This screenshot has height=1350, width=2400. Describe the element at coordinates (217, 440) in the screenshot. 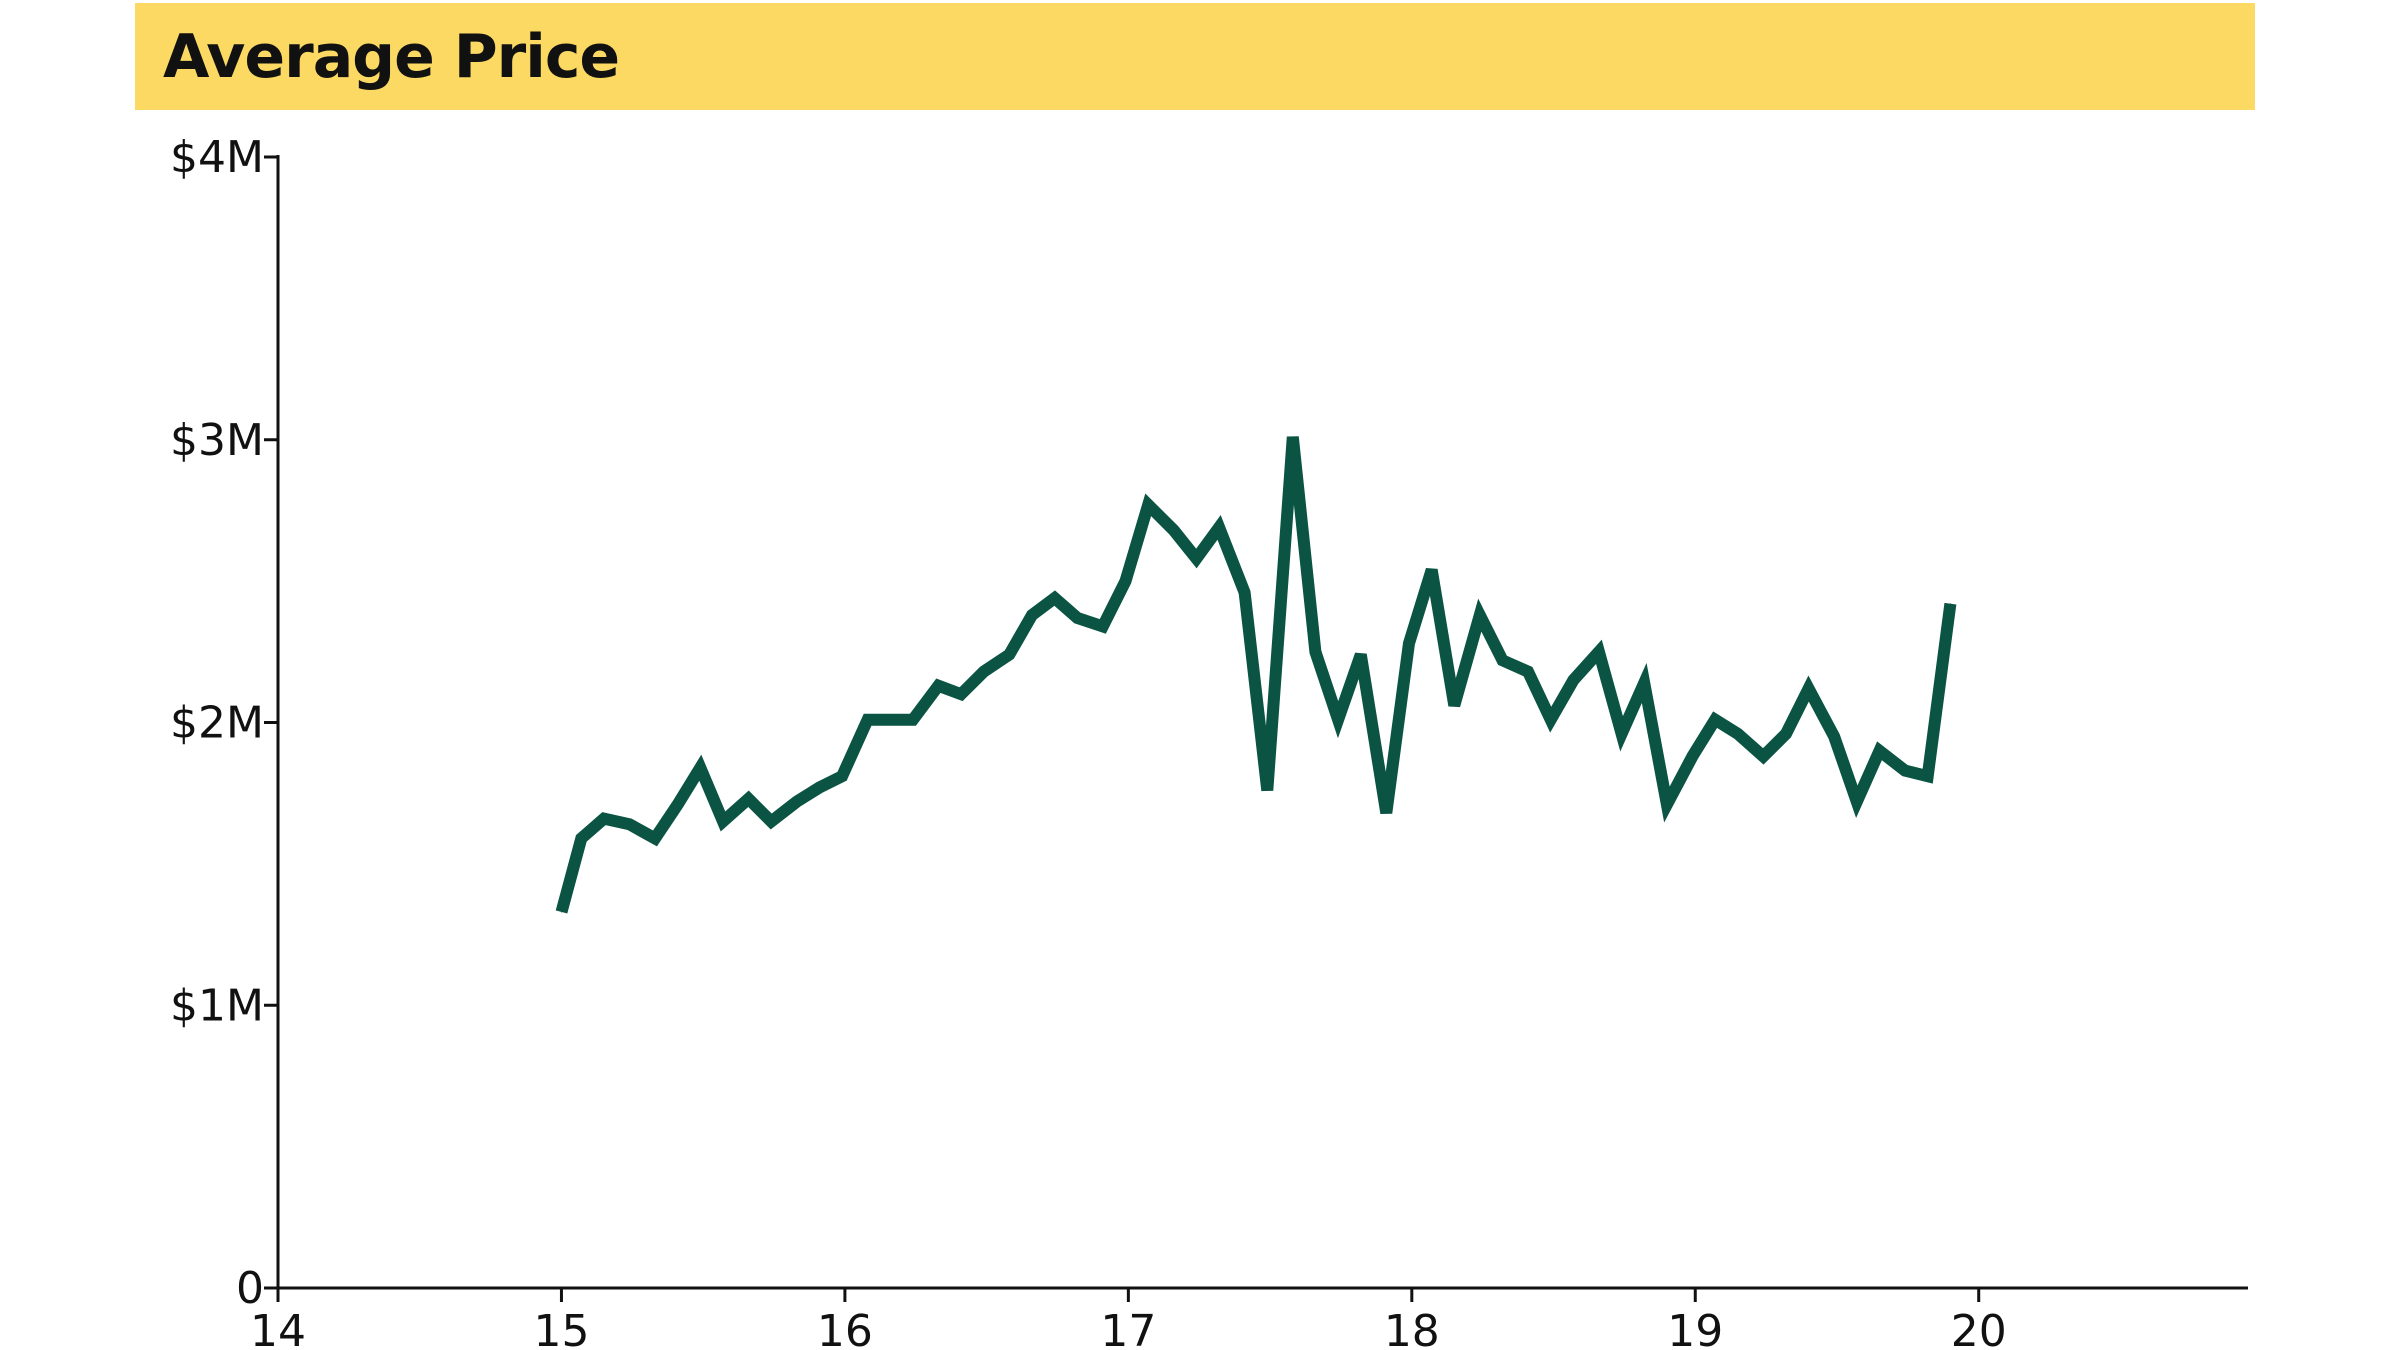

I see `y-tick-label: $3M` at that location.